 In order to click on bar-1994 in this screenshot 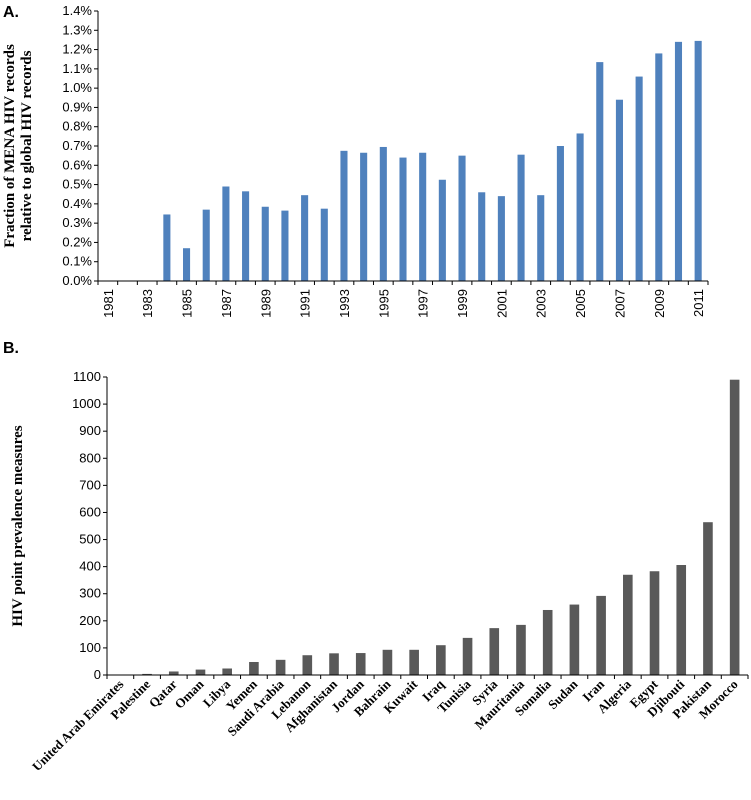, I will do `click(364, 216)`.